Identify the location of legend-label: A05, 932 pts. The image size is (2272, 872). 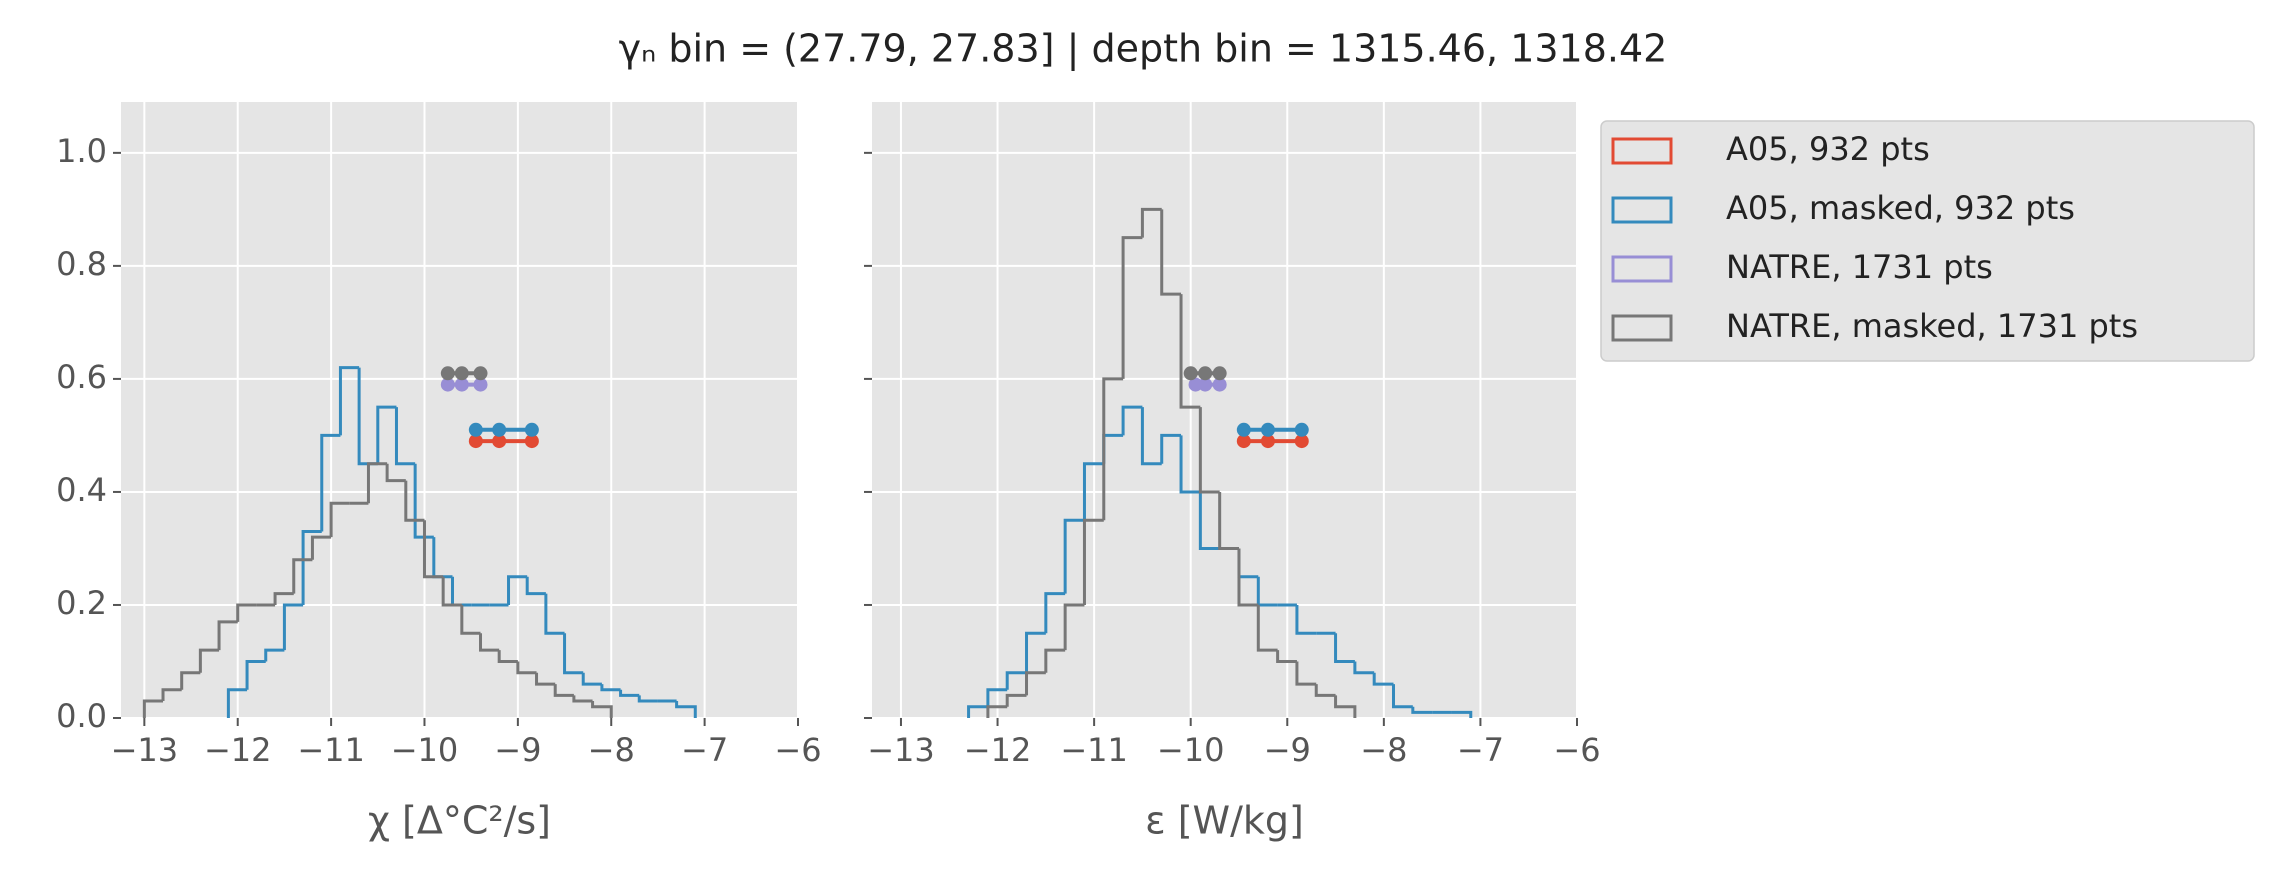
(1828, 149).